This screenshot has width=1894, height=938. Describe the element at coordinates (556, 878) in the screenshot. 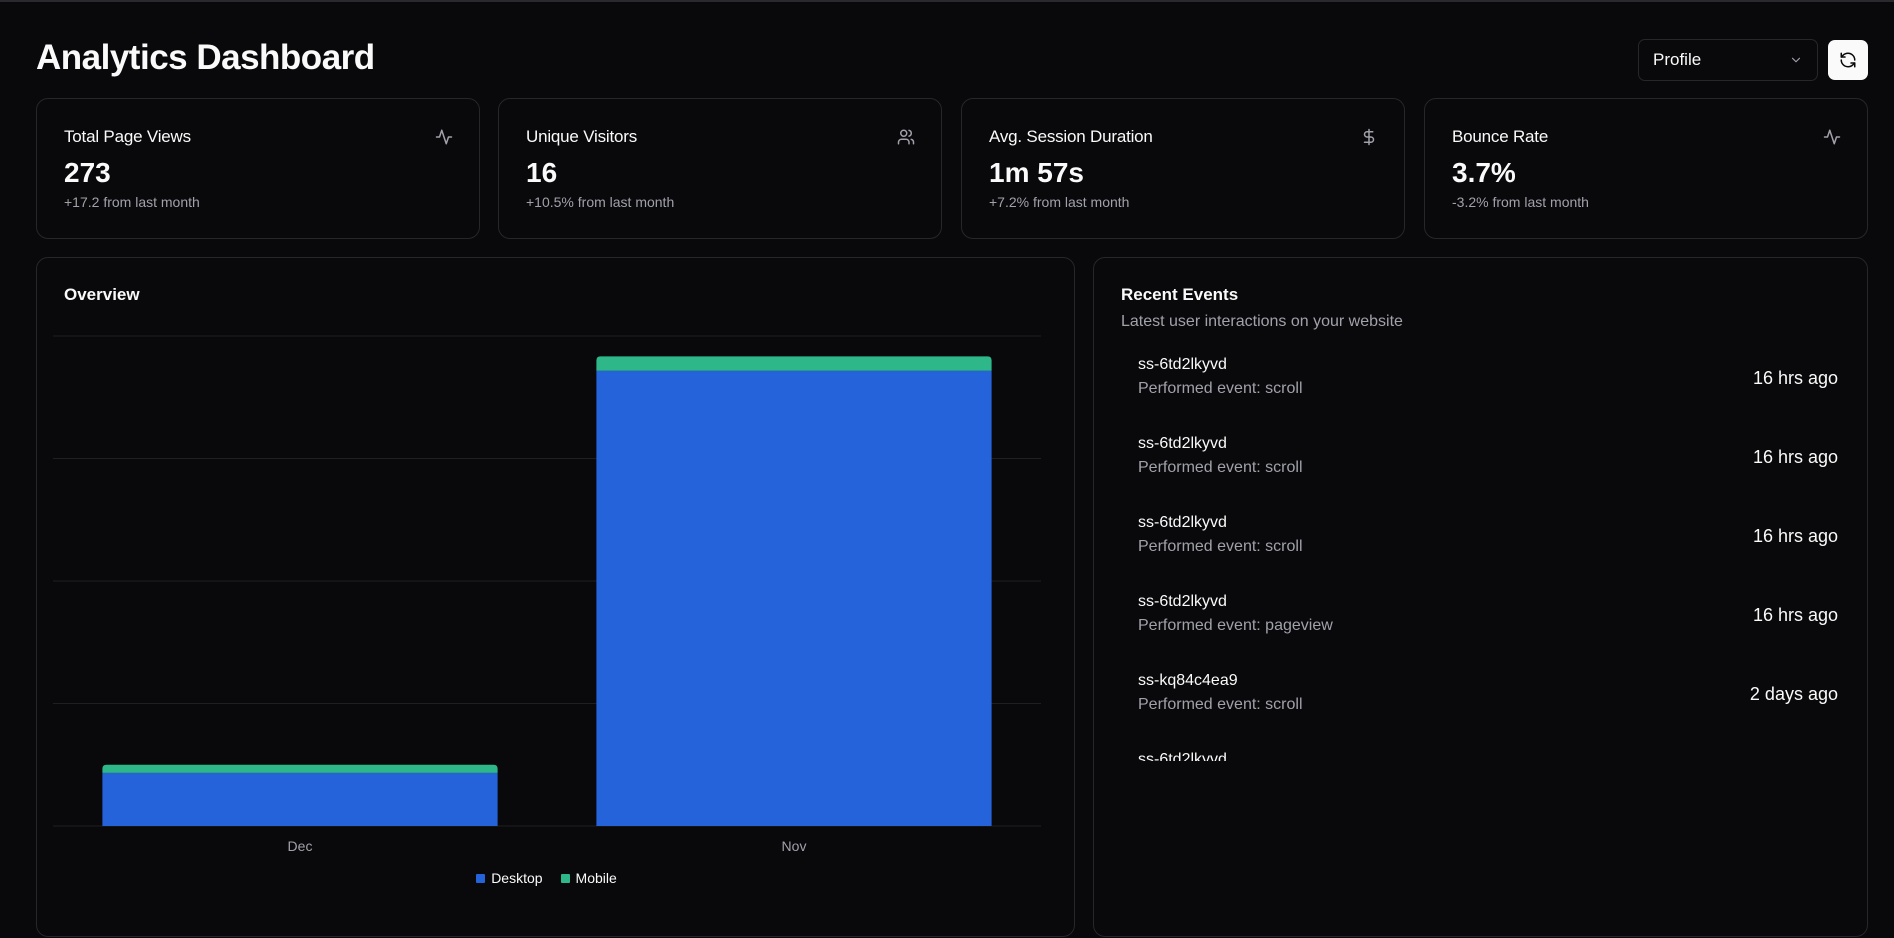

I see `chart-legend: Desktop Mobile` at that location.